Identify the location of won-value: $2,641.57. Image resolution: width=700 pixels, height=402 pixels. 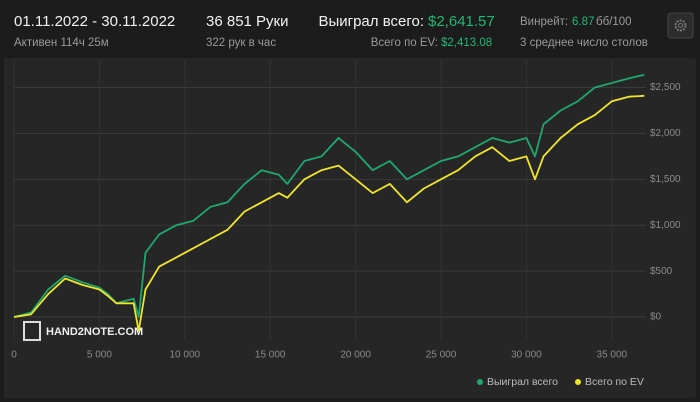
(461, 21).